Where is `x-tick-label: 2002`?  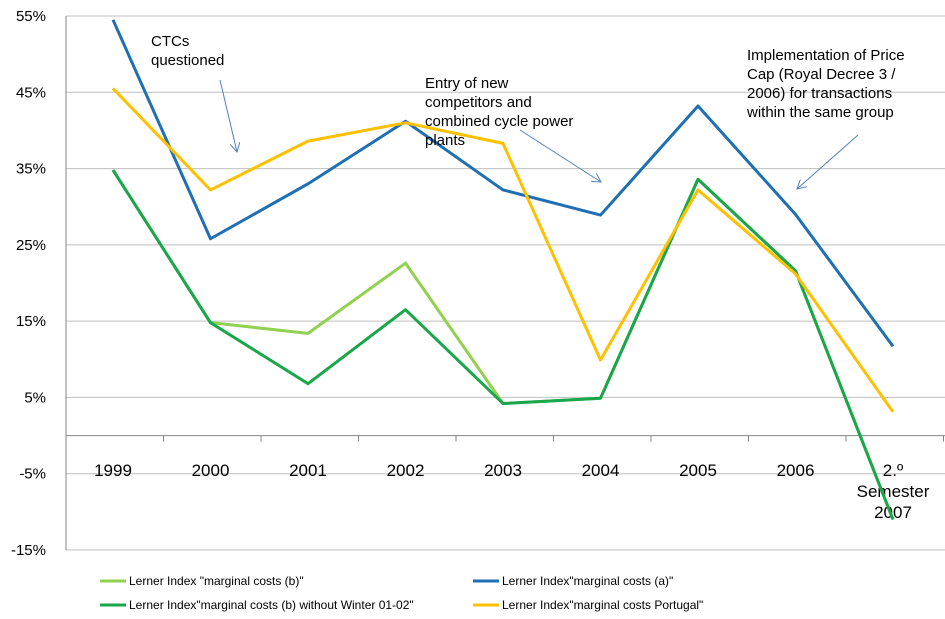 x-tick-label: 2002 is located at coordinates (406, 470).